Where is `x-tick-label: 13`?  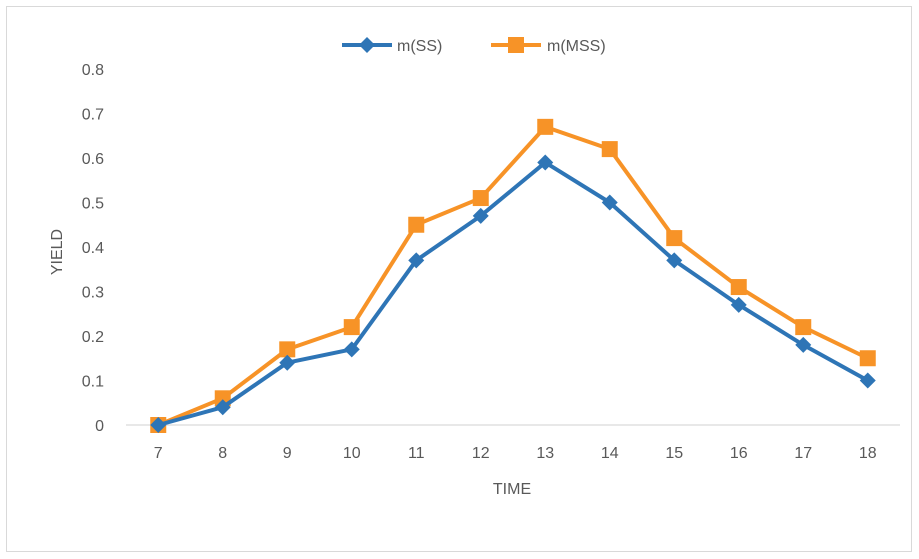 x-tick-label: 13 is located at coordinates (545, 453).